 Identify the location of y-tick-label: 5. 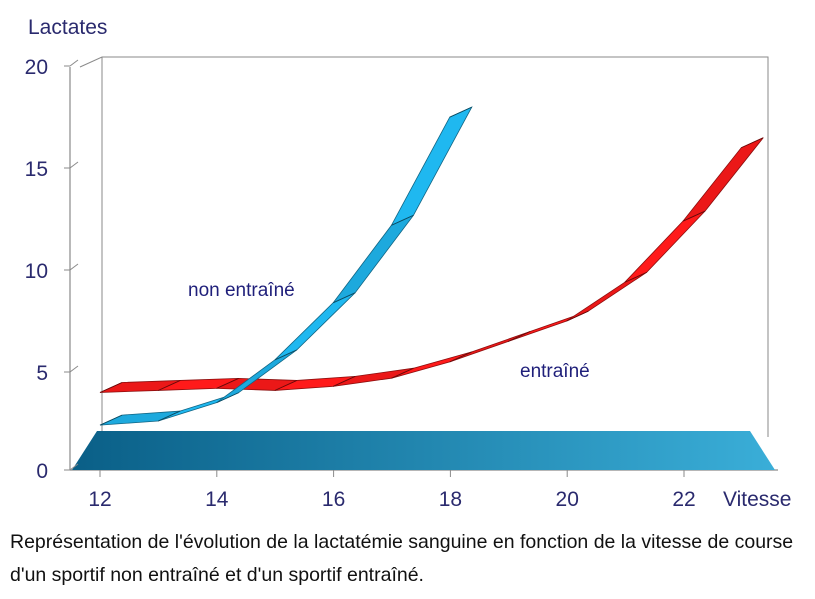
(42, 373).